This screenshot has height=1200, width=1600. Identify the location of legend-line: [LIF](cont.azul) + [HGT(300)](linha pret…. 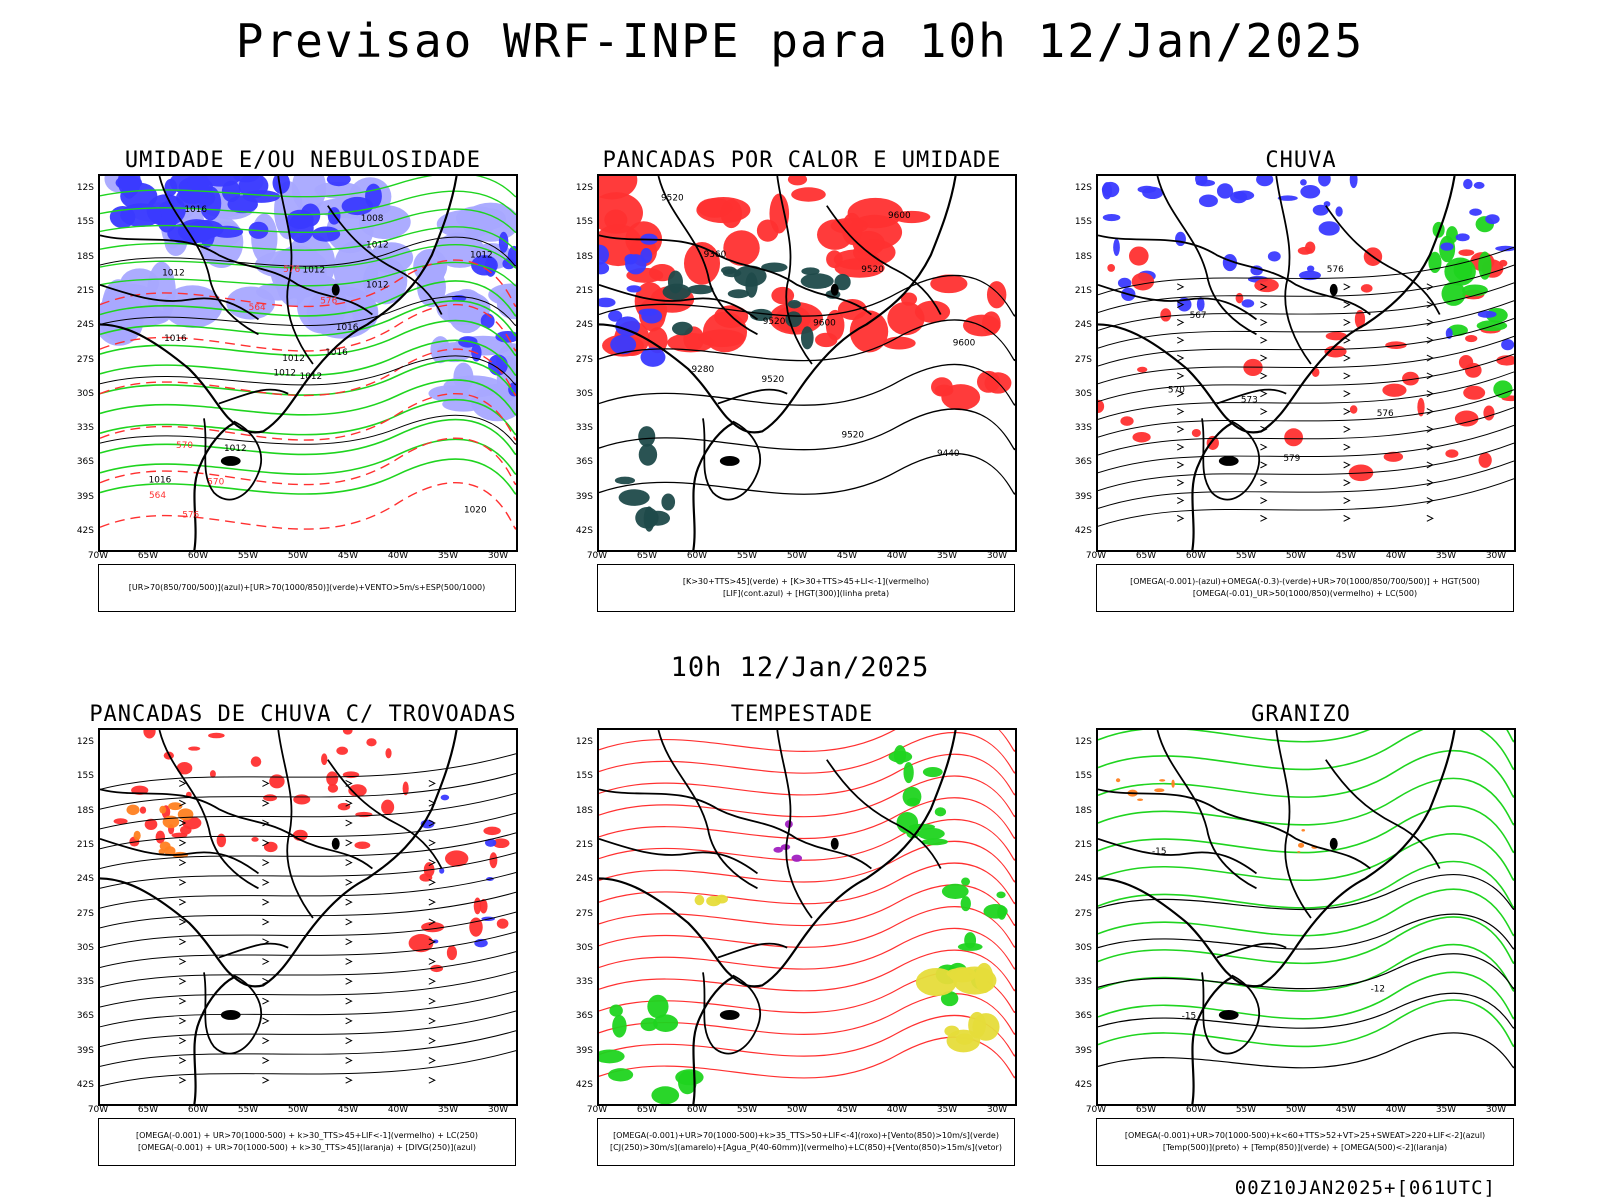
(806, 593).